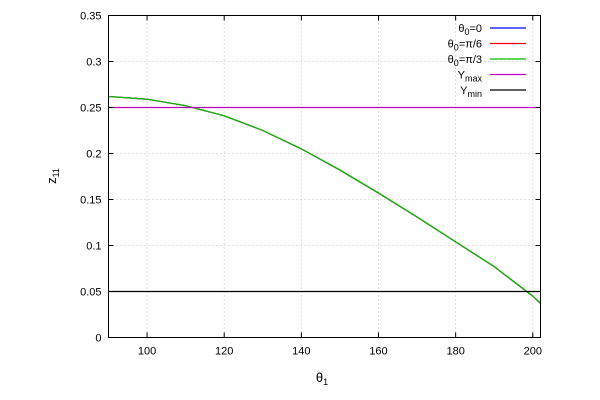  Describe the element at coordinates (224, 352) in the screenshot. I see `x-tick-label: 120` at that location.